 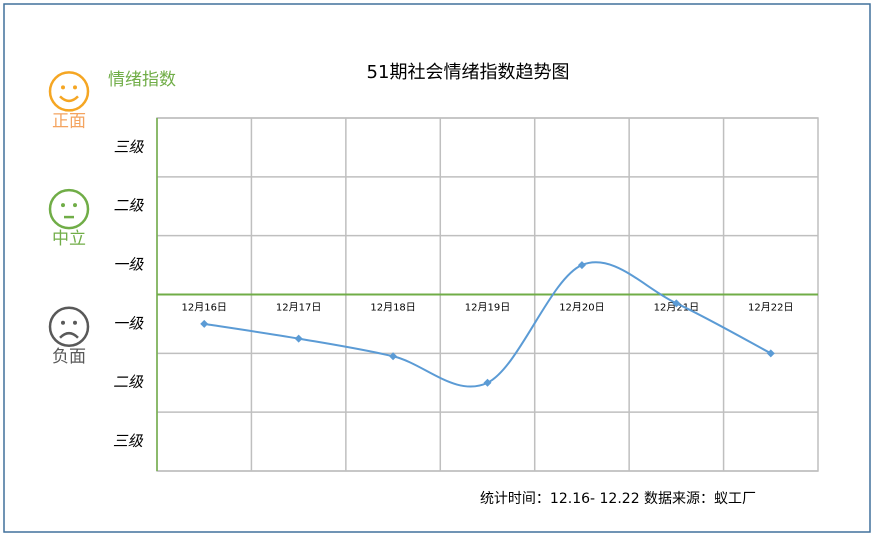 I want to click on sentiment-label: 正面, so click(x=69, y=121).